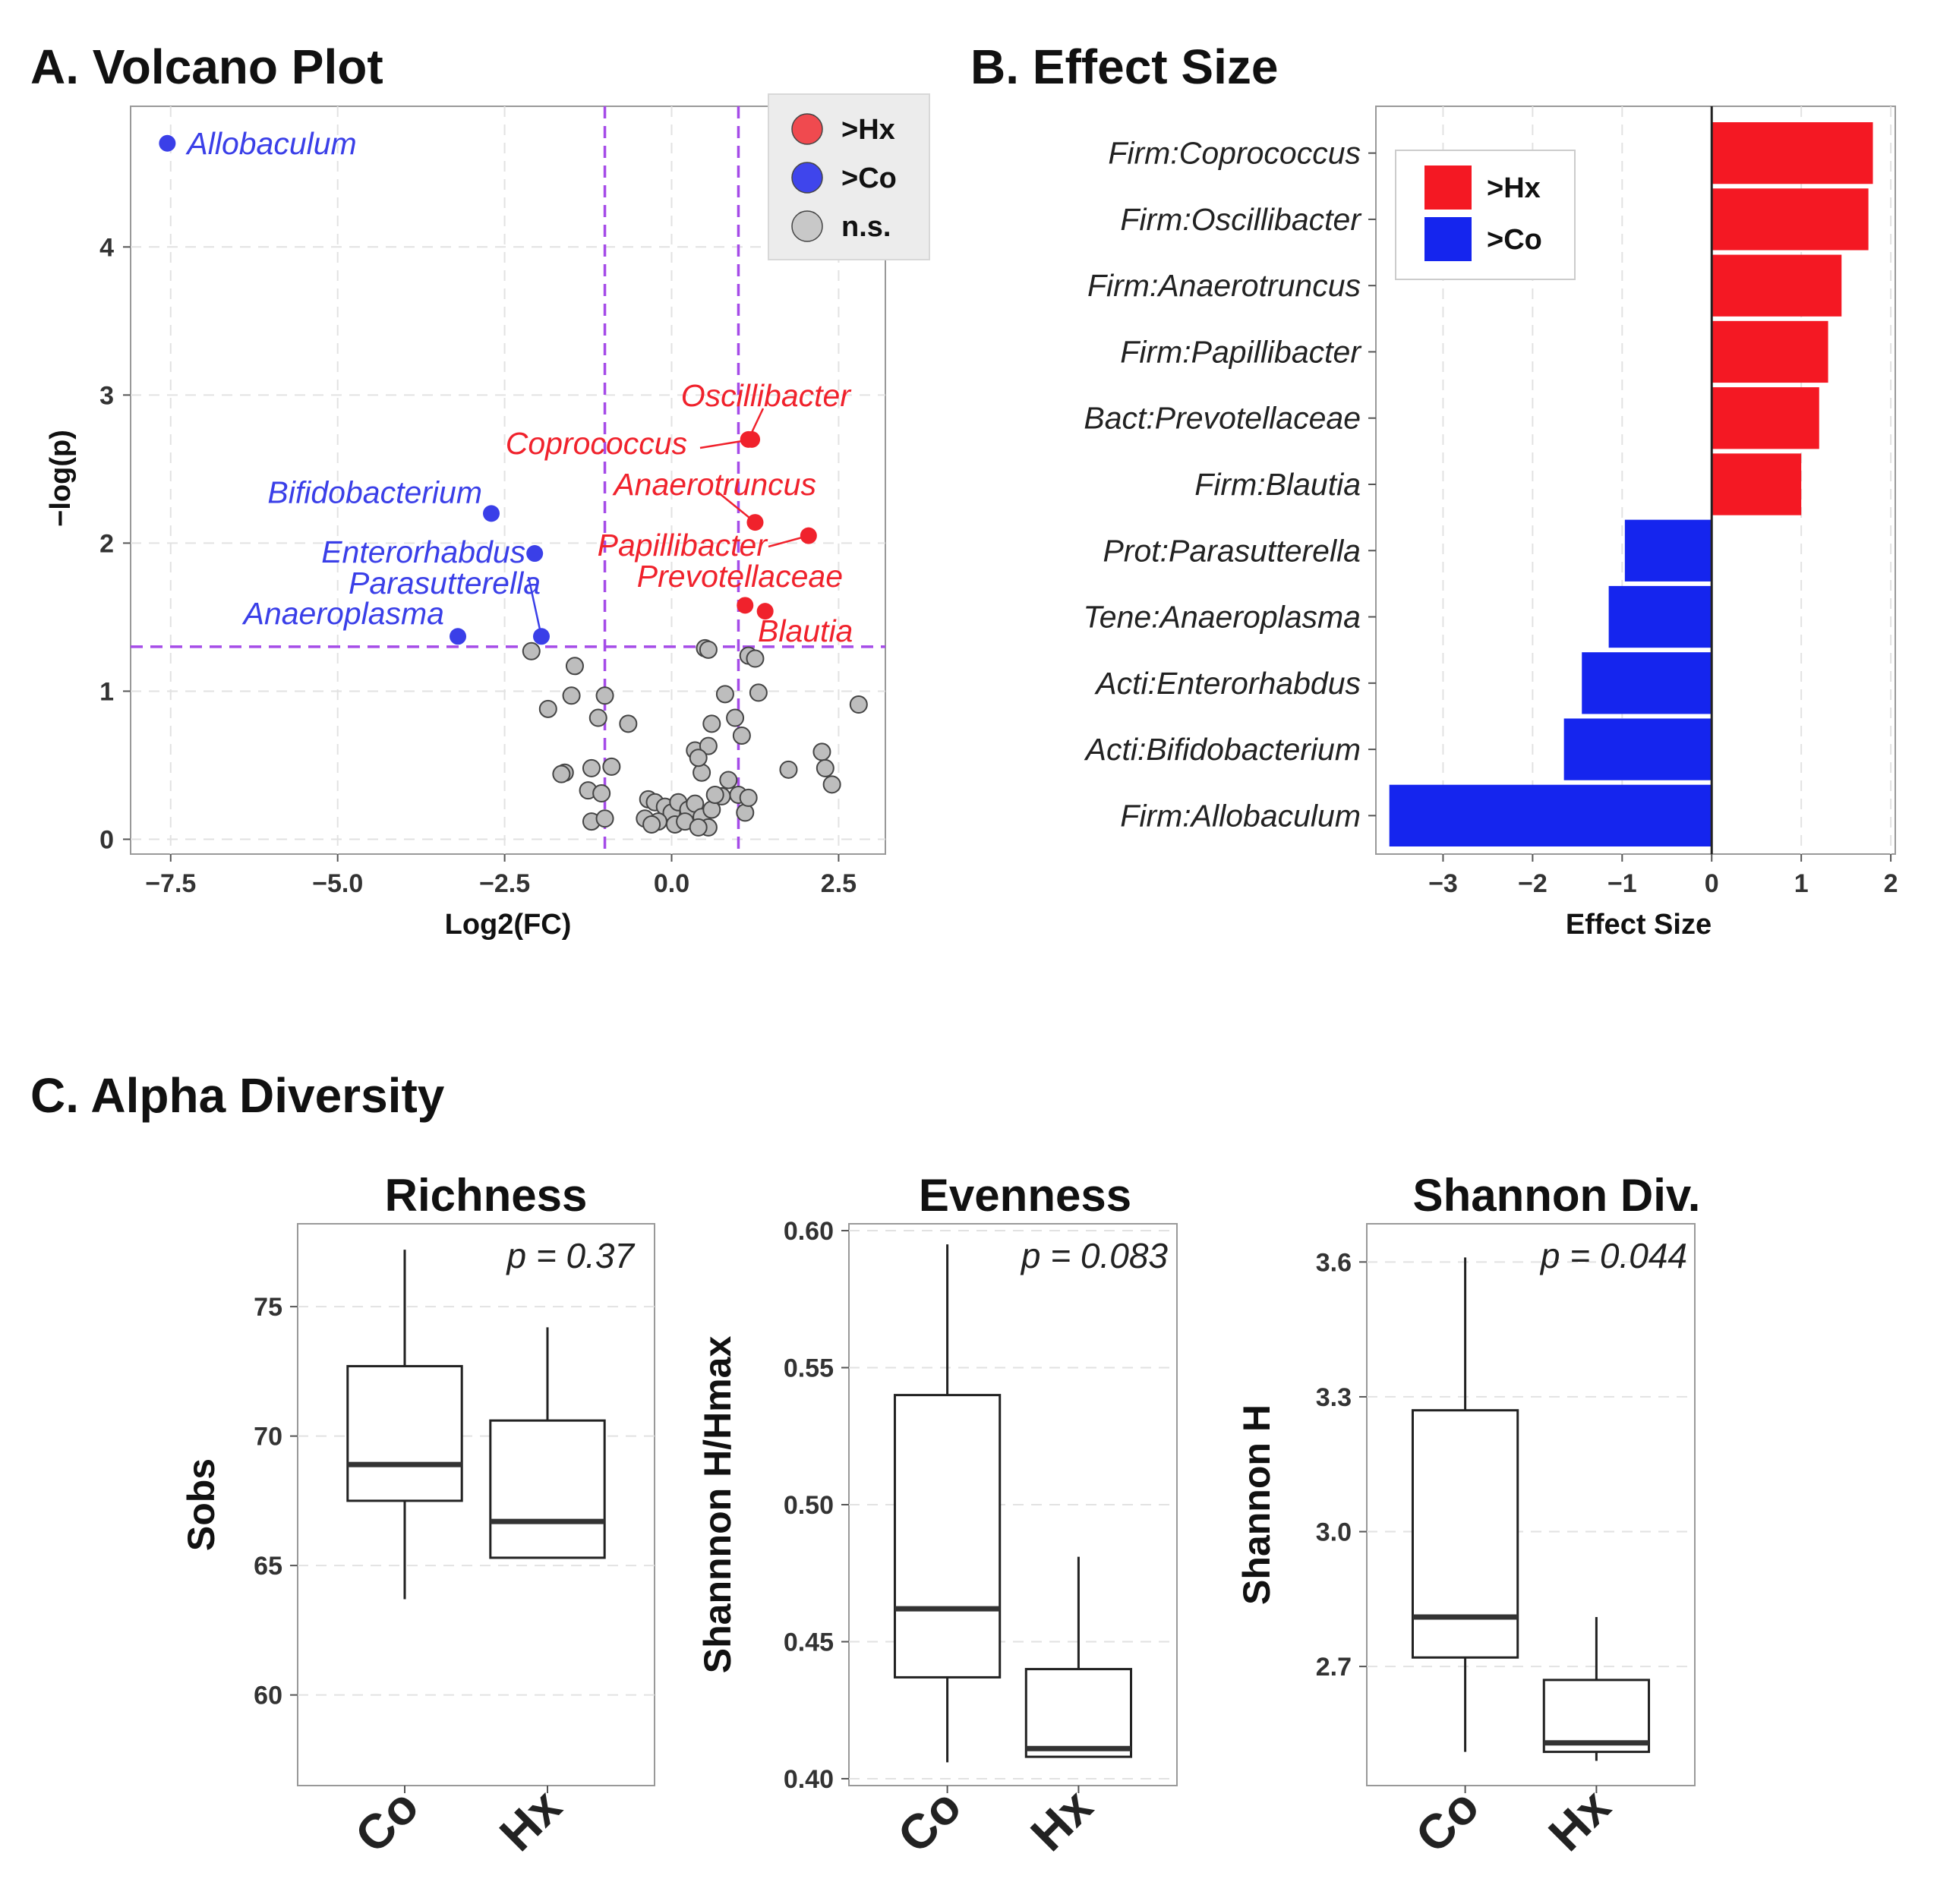  What do you see at coordinates (1094, 1255) in the screenshot?
I see `evenness-pvalue: p = 0.083` at bounding box center [1094, 1255].